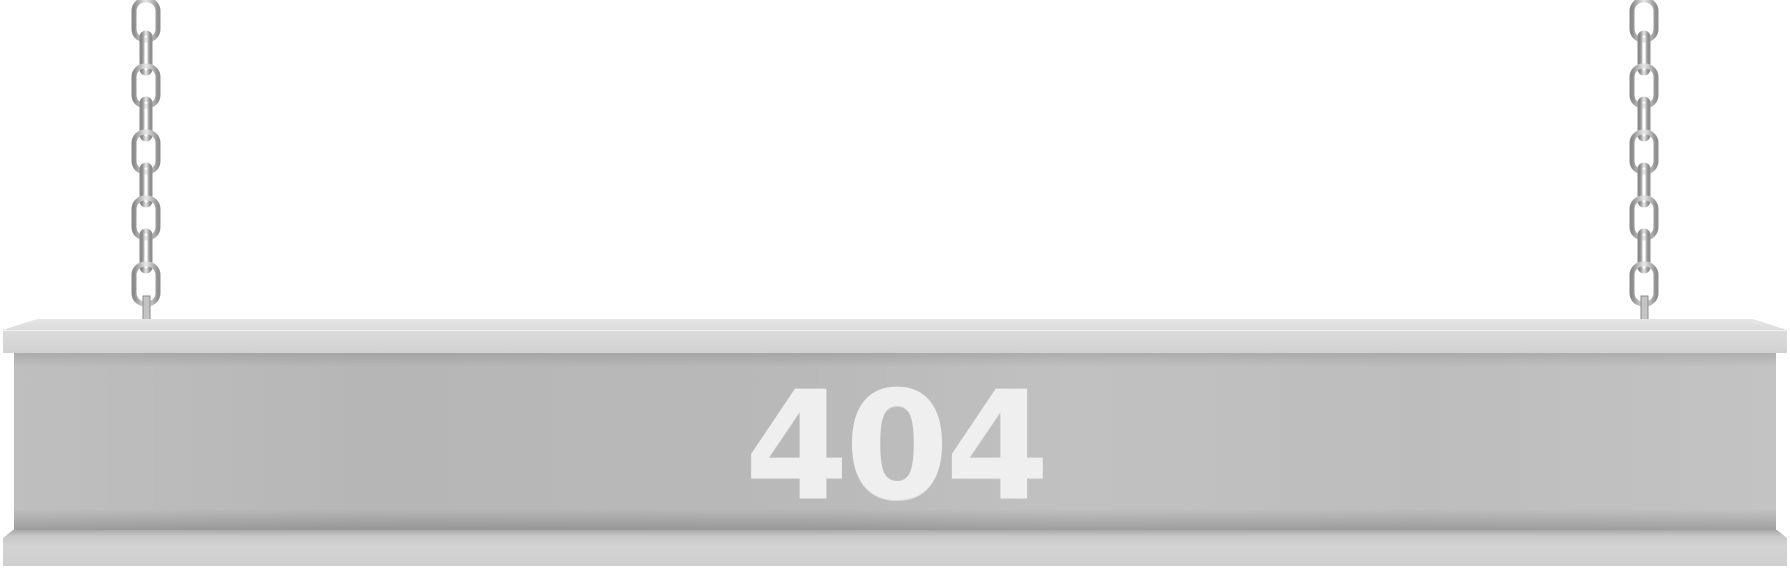  I want to click on beam-top-flange, so click(895, 336).